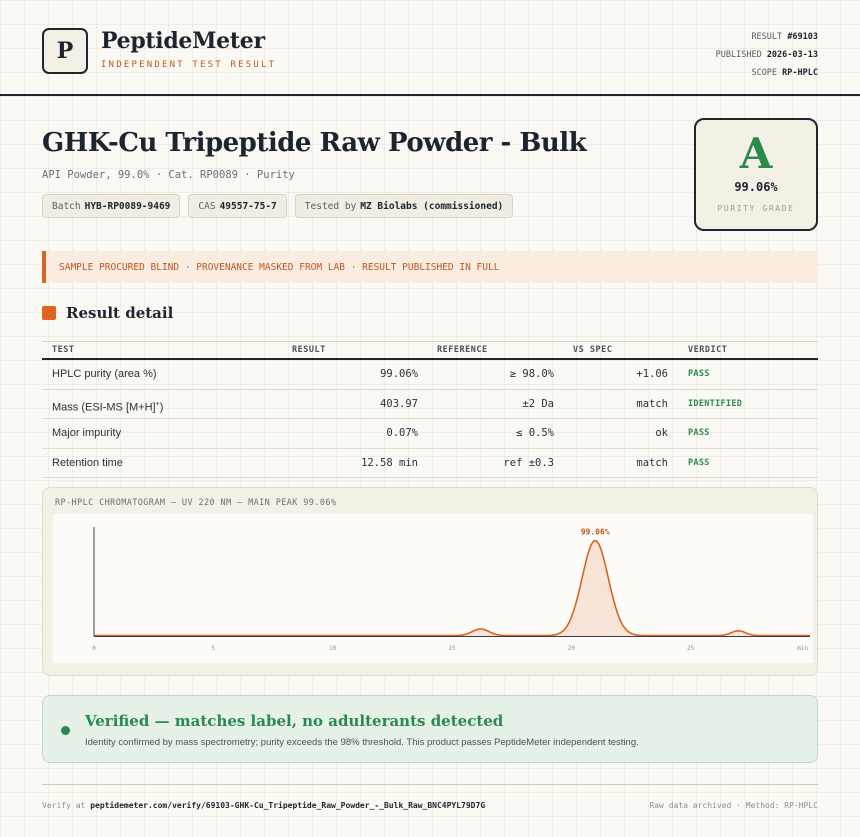 The height and width of the screenshot is (837, 860). Describe the element at coordinates (183, 41) in the screenshot. I see `brand-name: PeptideMeter` at that location.